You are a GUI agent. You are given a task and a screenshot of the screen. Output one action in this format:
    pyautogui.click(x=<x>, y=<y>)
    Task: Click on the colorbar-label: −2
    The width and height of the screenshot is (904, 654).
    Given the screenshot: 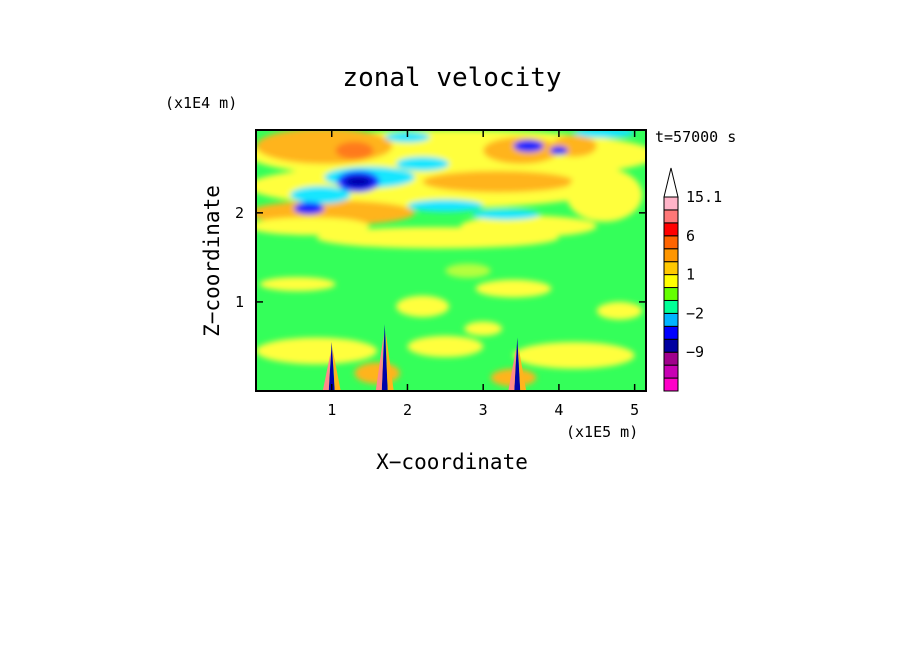 What is the action you would take?
    pyautogui.click(x=695, y=313)
    